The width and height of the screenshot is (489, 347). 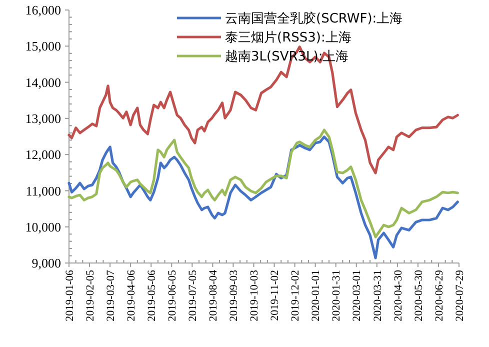 I want to click on y-tick-label: 15,000, so click(x=43, y=46).